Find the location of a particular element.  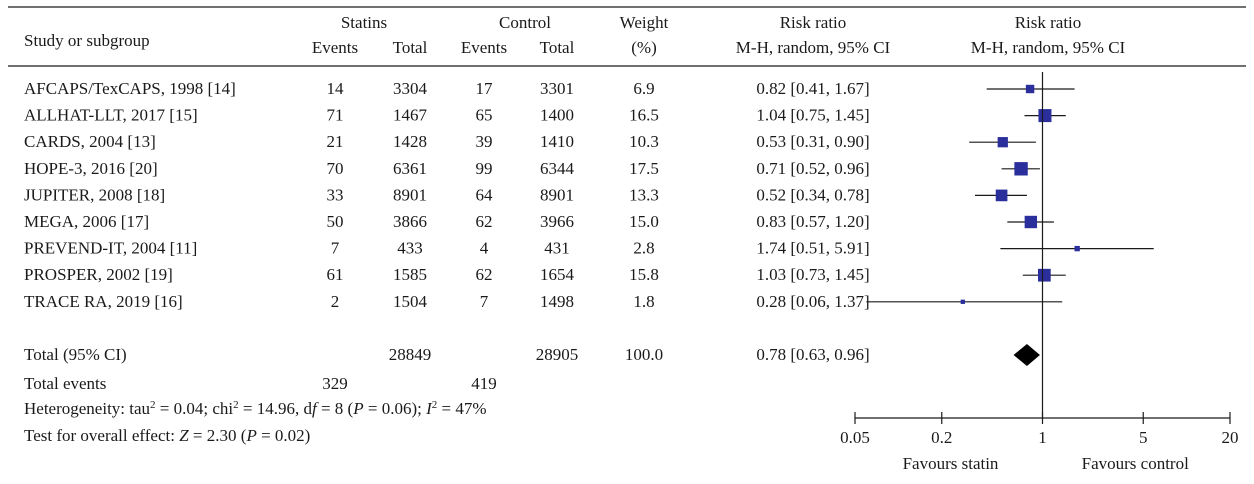

control-events: 7 is located at coordinates (484, 301).